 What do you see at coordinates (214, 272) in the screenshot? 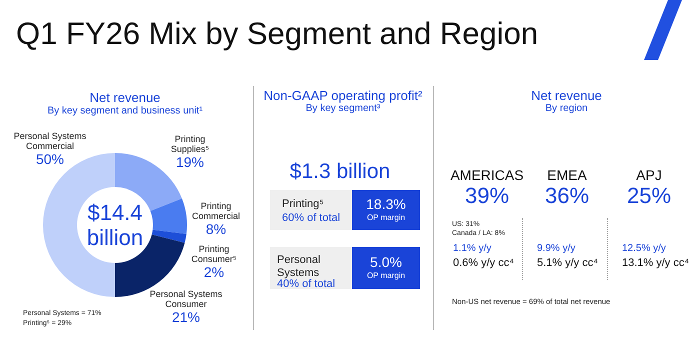
I see `data-label: 2%` at bounding box center [214, 272].